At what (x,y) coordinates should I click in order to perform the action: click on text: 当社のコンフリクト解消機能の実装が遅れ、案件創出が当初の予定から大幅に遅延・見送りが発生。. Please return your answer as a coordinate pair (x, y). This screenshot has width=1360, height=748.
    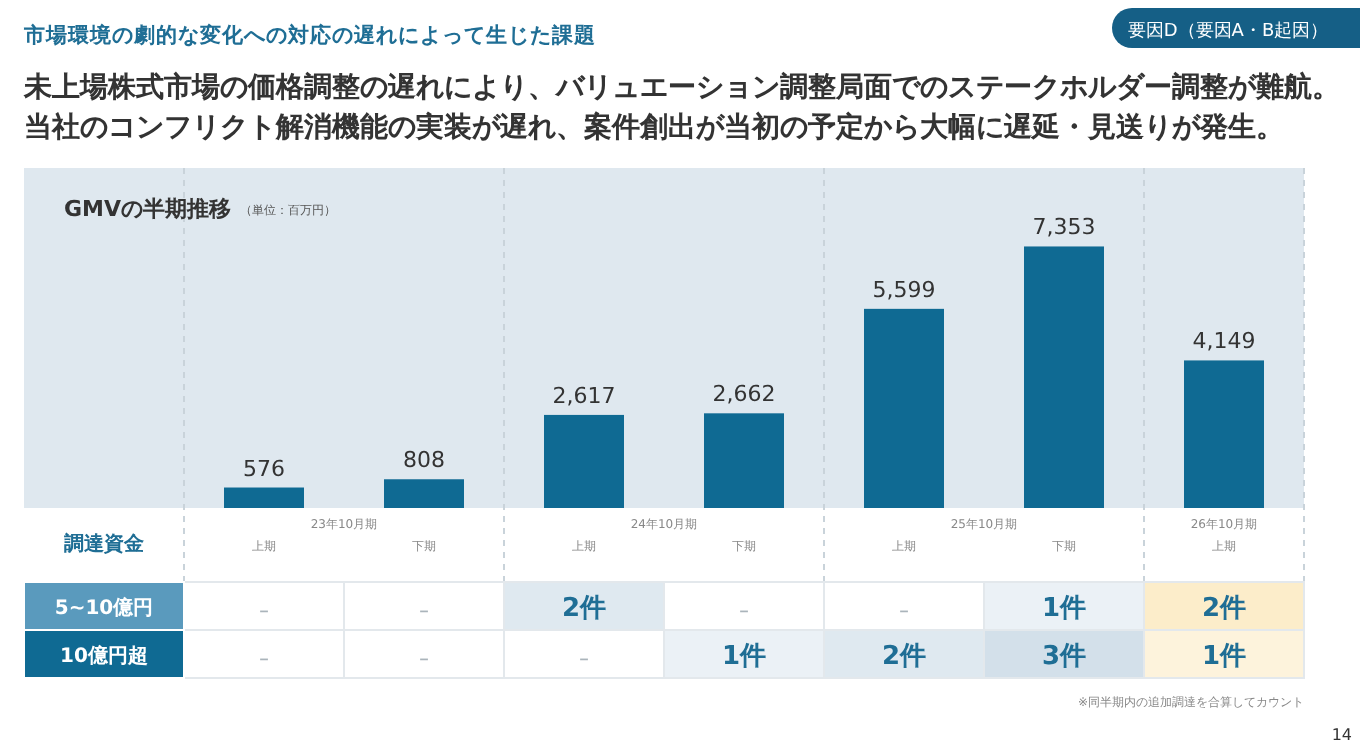
    Looking at the image, I should click on (654, 127).